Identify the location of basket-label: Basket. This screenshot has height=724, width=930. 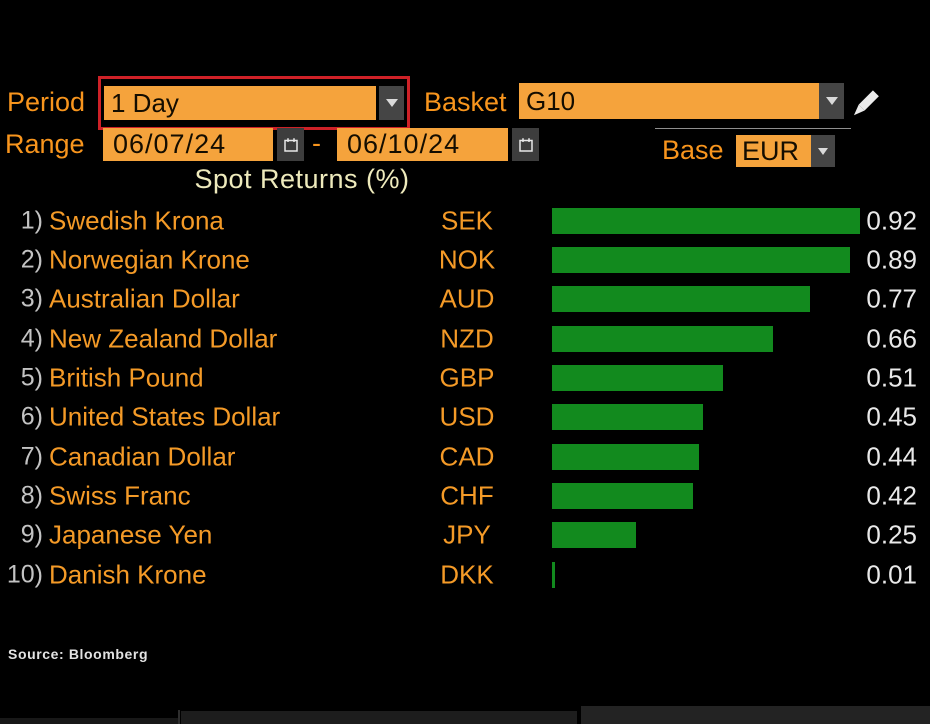
(465, 102).